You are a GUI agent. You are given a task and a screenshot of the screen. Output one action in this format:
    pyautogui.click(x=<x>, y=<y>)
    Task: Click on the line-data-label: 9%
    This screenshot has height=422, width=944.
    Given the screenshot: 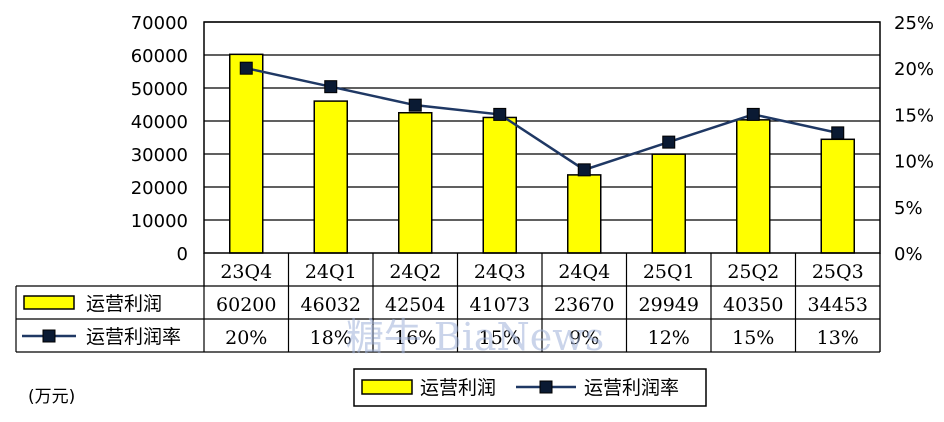 What is the action you would take?
    pyautogui.click(x=584, y=338)
    